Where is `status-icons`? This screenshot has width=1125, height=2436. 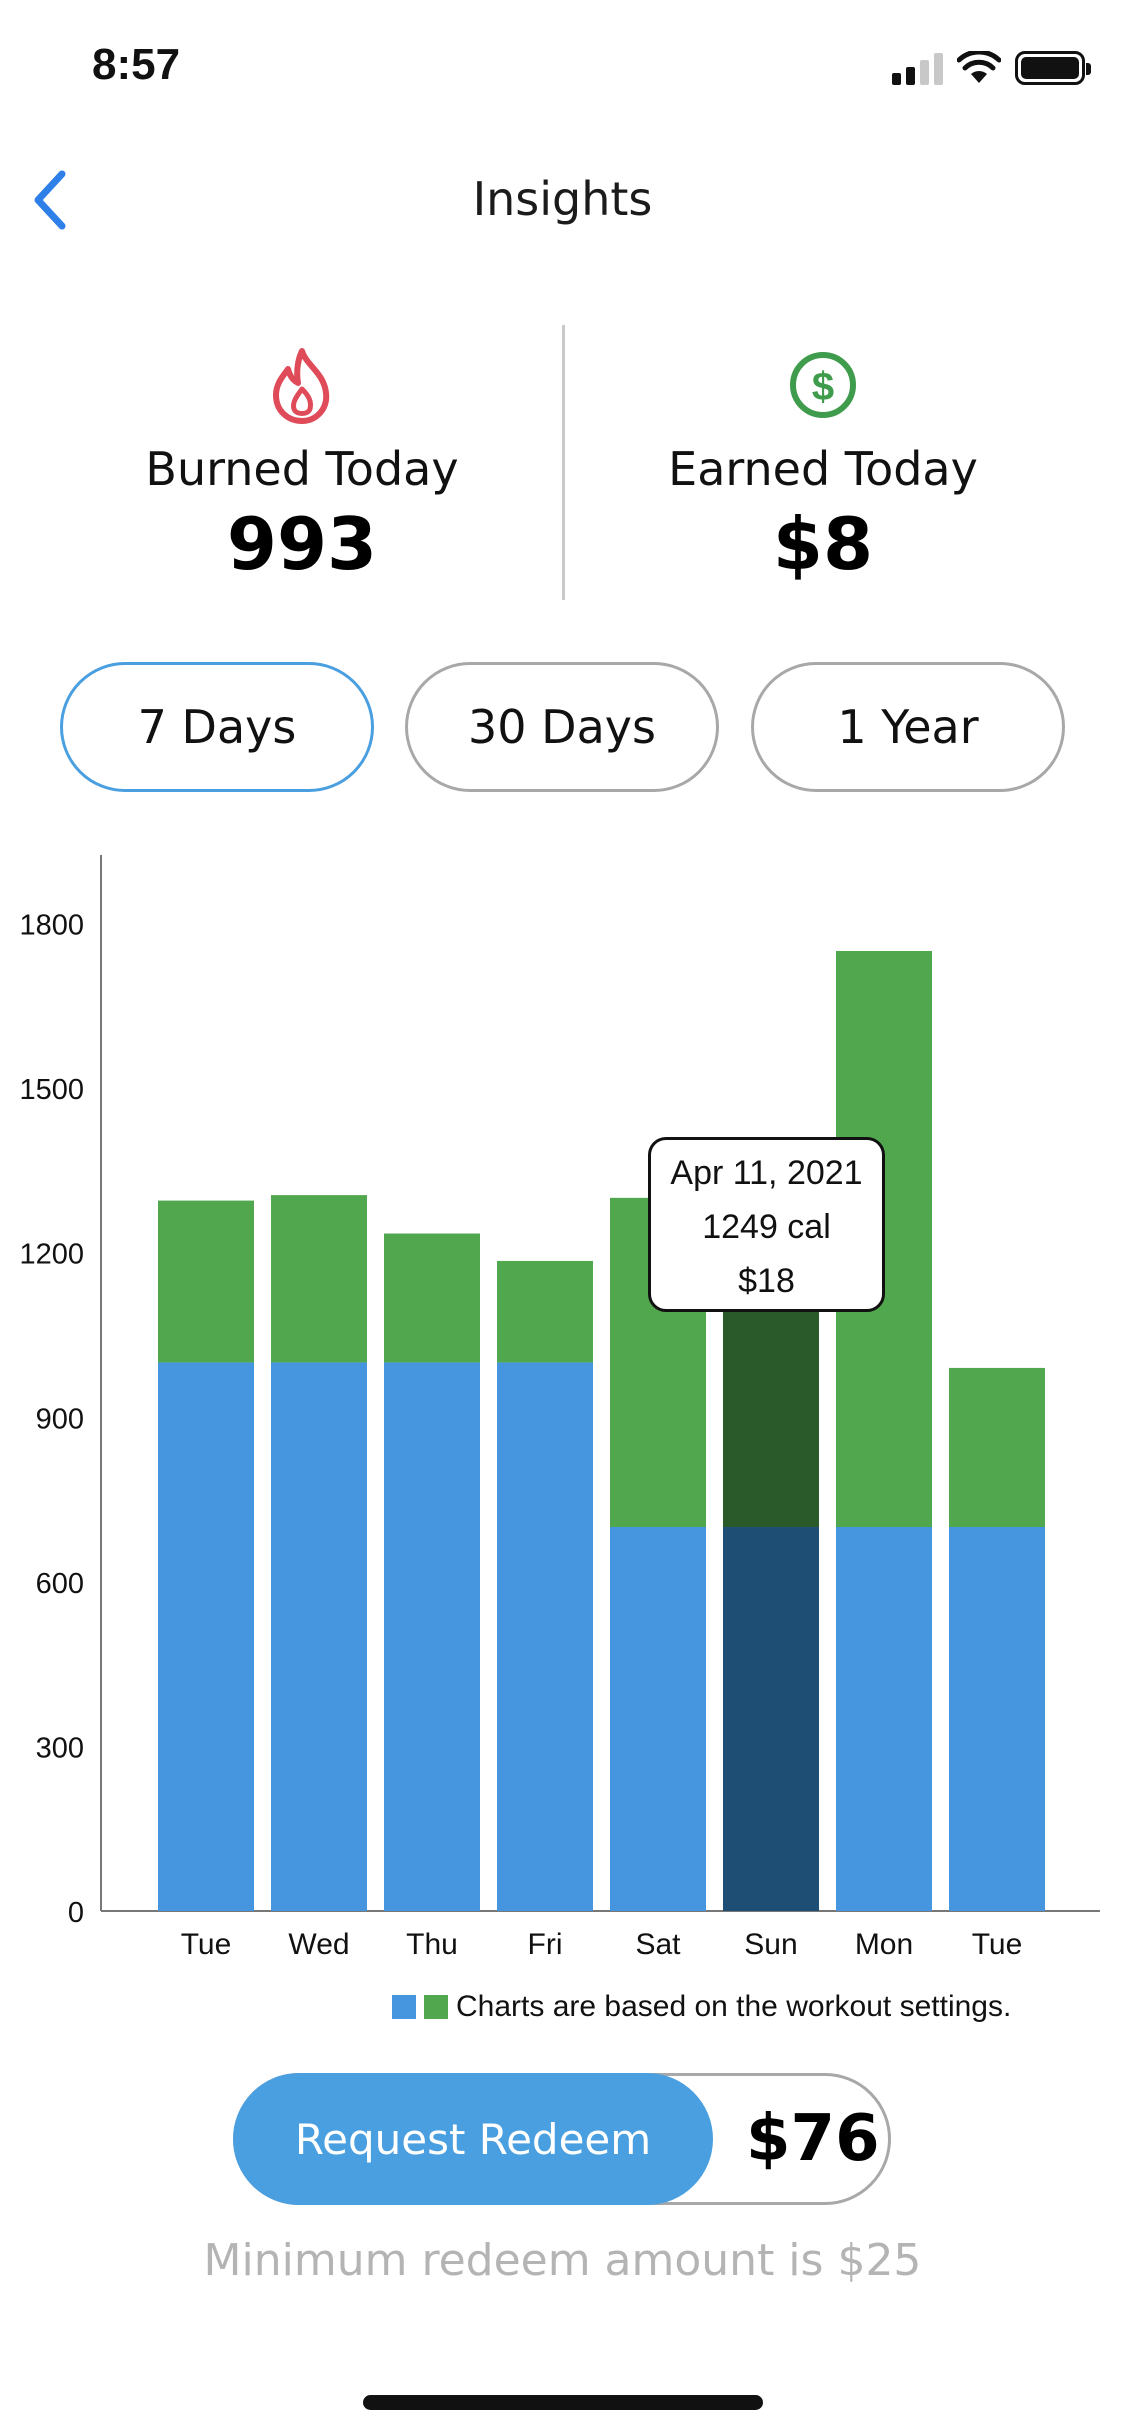 status-icons is located at coordinates (991, 68).